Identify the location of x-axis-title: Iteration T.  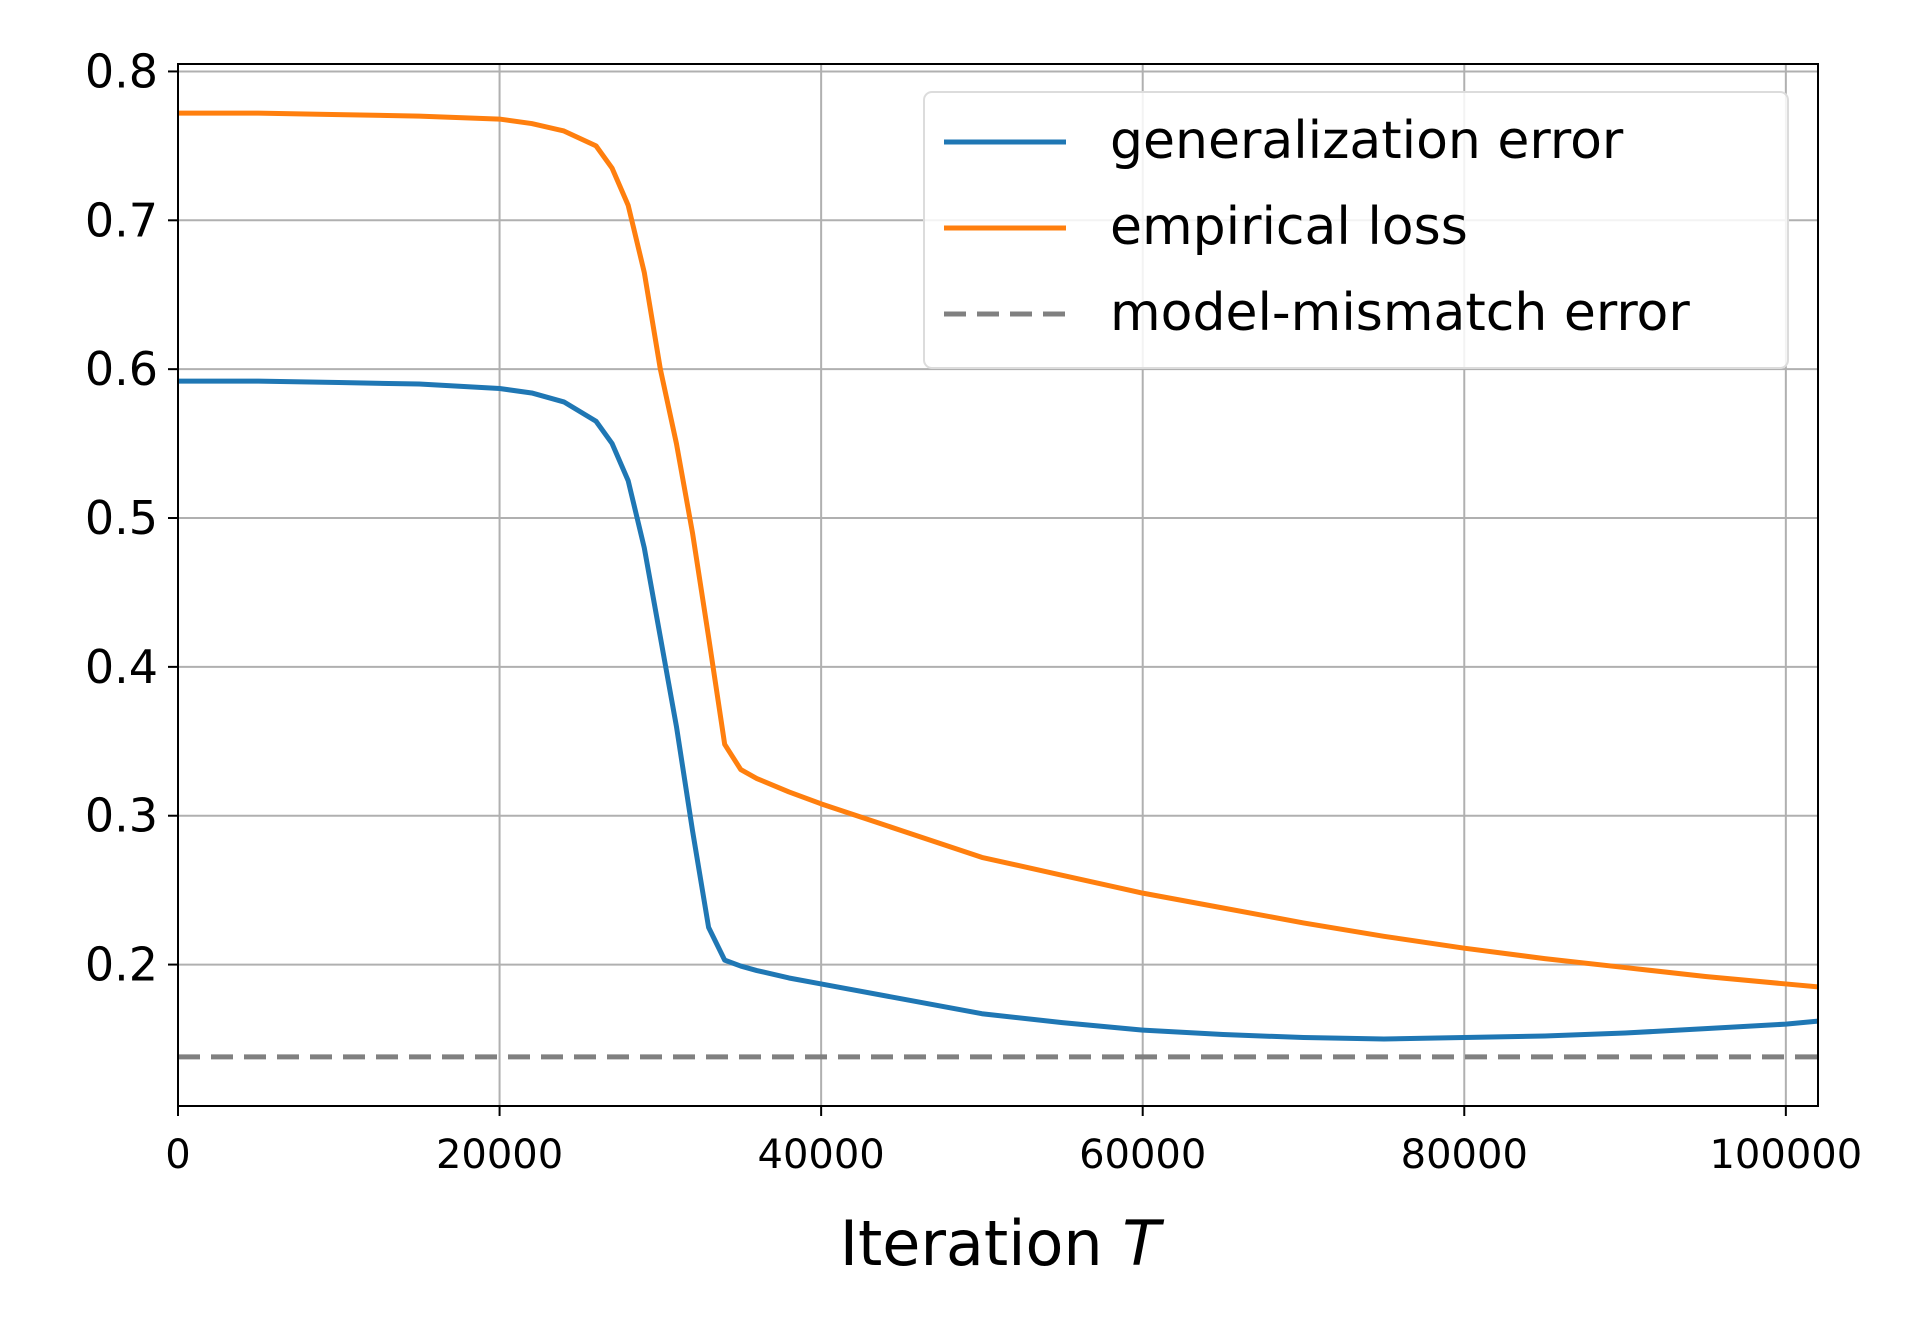
(1002, 1243).